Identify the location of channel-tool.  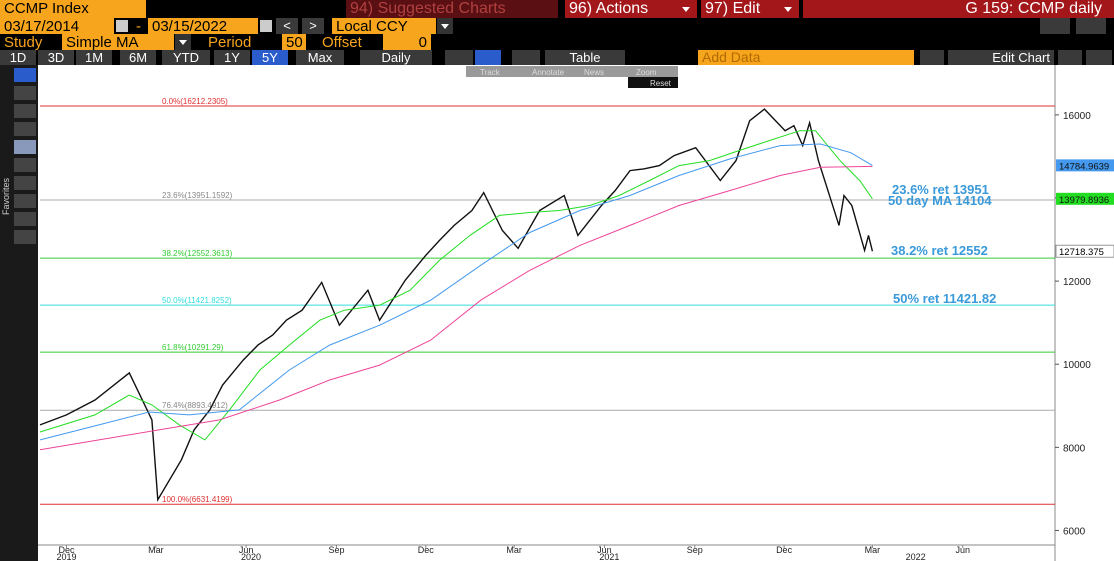
(25, 201).